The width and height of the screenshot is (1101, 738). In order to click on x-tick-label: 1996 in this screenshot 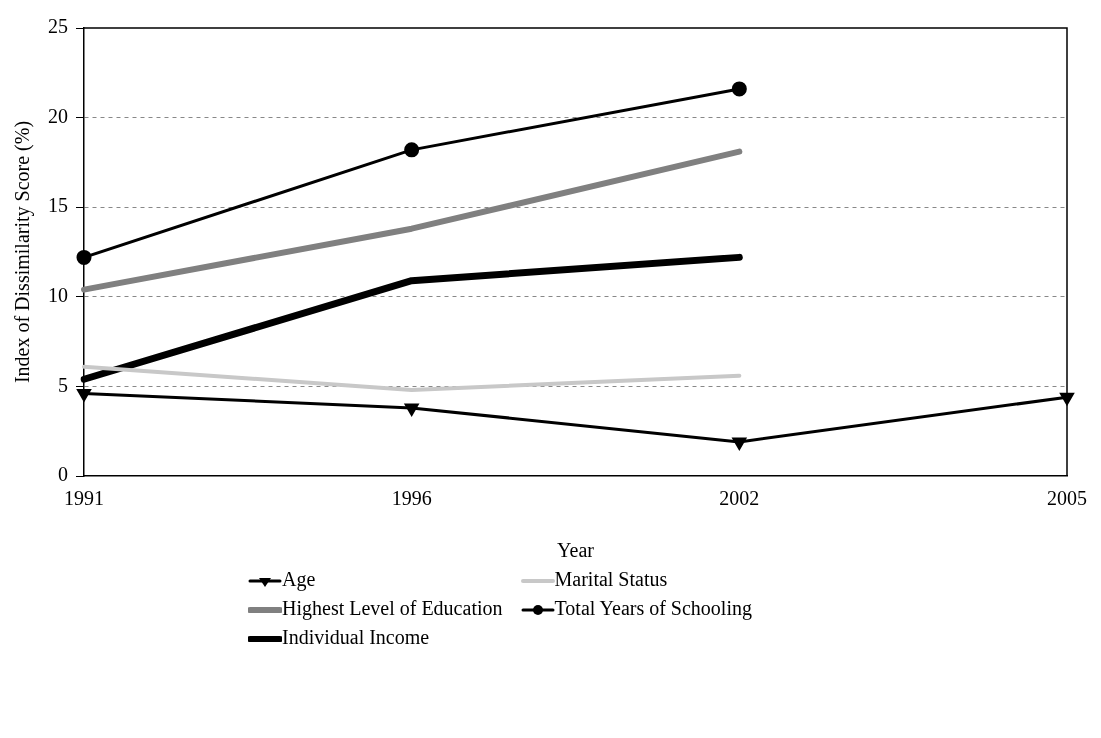, I will do `click(411, 498)`.